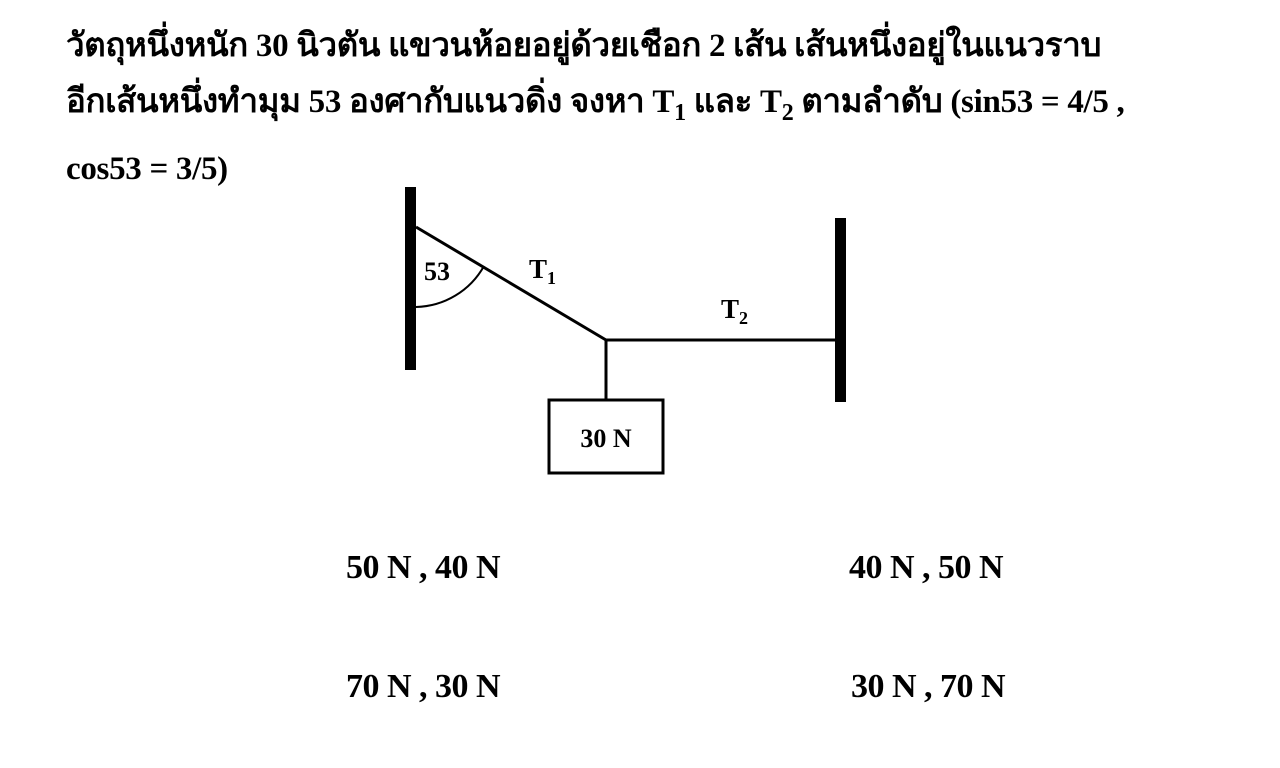 This screenshot has width=1280, height=768. What do you see at coordinates (423, 567) in the screenshot?
I see `choice-1: 50 N , 40 N` at bounding box center [423, 567].